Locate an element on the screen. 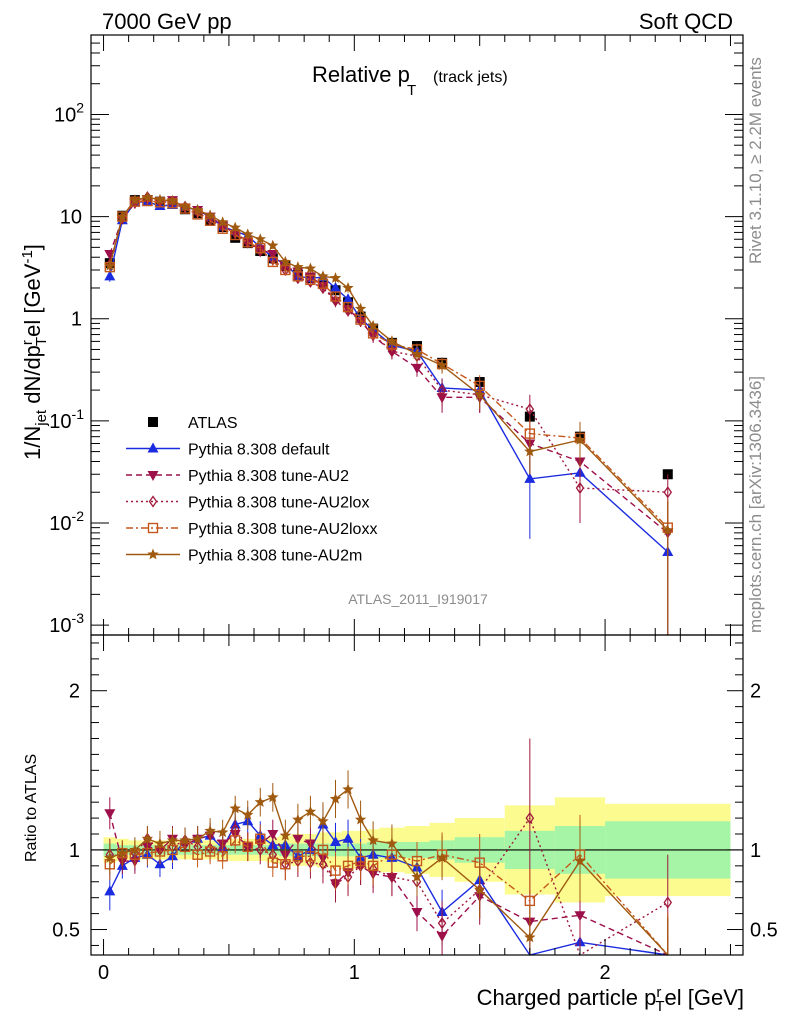  legend-label-AU2lox: Pythia 8.308 tune-AU2lox is located at coordinates (278, 503).